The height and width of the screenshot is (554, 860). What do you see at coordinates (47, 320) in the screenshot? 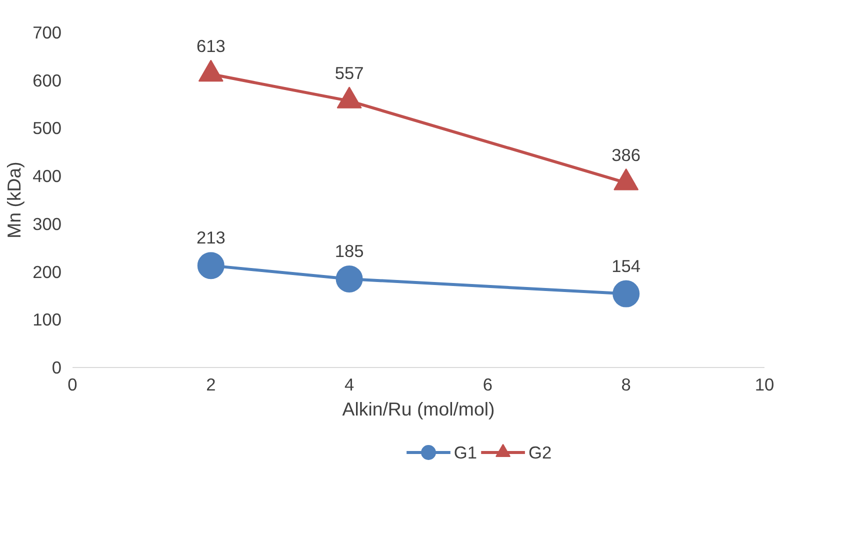
I see `y-tick-label: 100` at bounding box center [47, 320].